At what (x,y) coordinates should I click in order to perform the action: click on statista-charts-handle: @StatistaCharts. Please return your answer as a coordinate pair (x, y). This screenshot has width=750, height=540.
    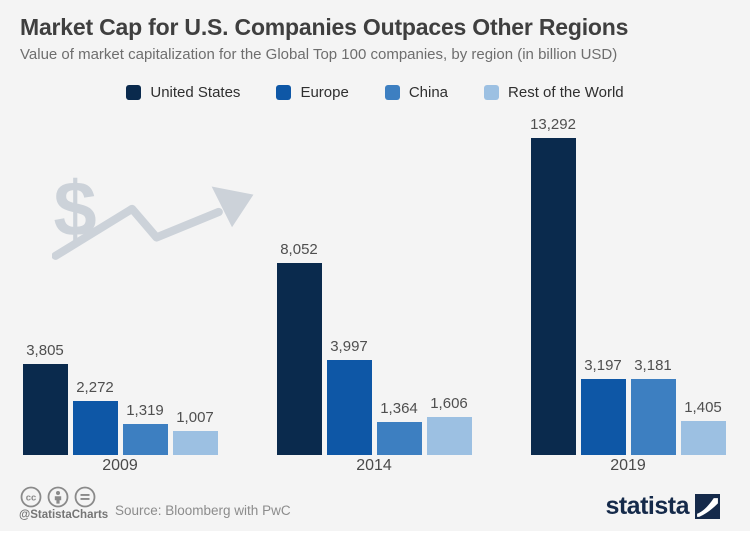
    Looking at the image, I should click on (64, 515).